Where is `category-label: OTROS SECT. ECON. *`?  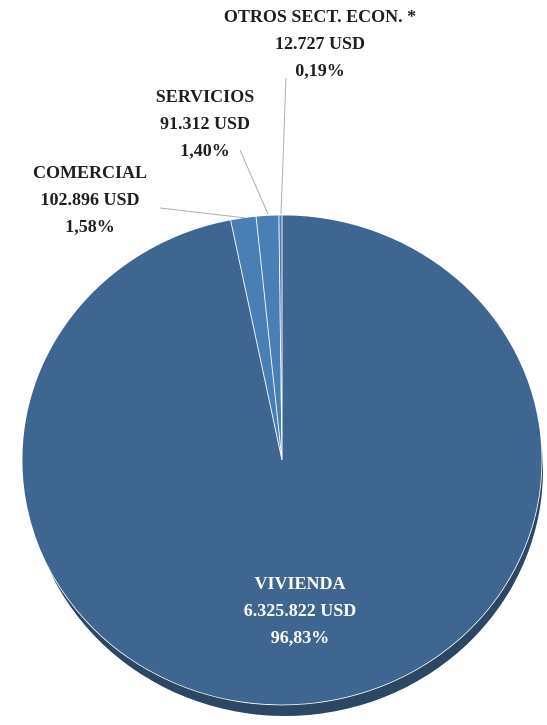
category-label: OTROS SECT. ECON. * is located at coordinates (320, 16).